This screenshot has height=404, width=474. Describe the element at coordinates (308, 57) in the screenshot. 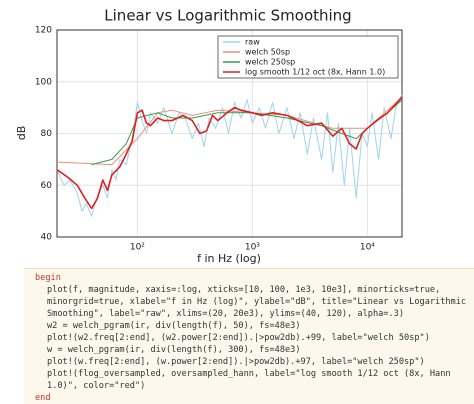

I see `legend-box` at that location.